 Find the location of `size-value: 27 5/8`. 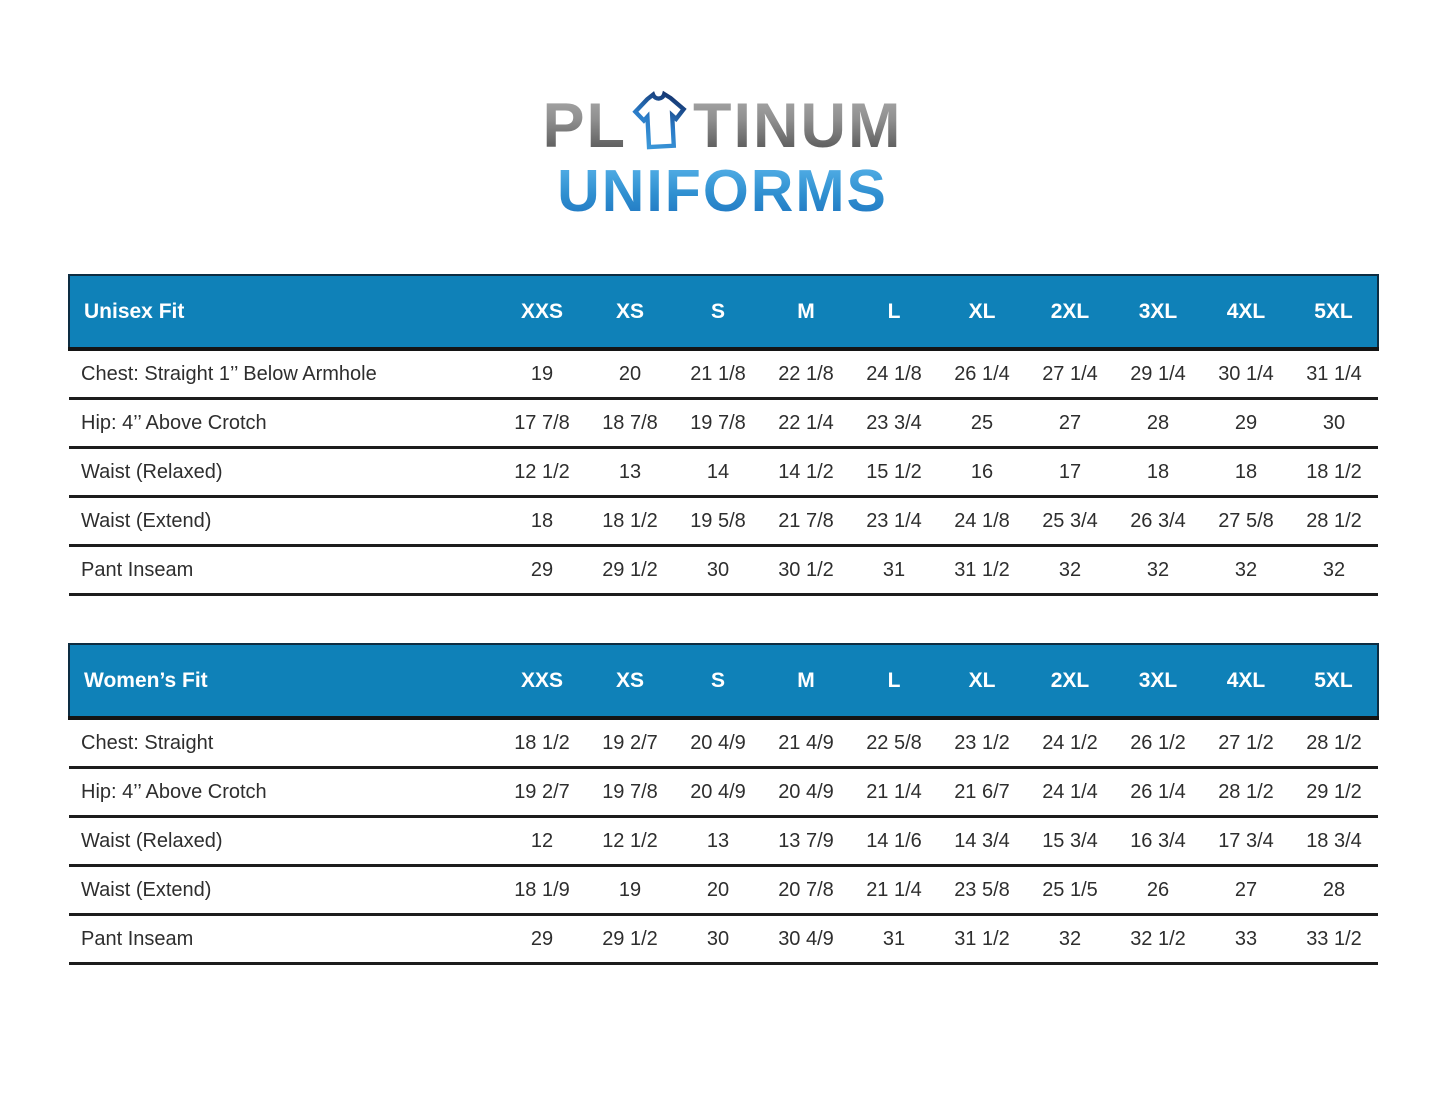

size-value: 27 5/8 is located at coordinates (1246, 521).